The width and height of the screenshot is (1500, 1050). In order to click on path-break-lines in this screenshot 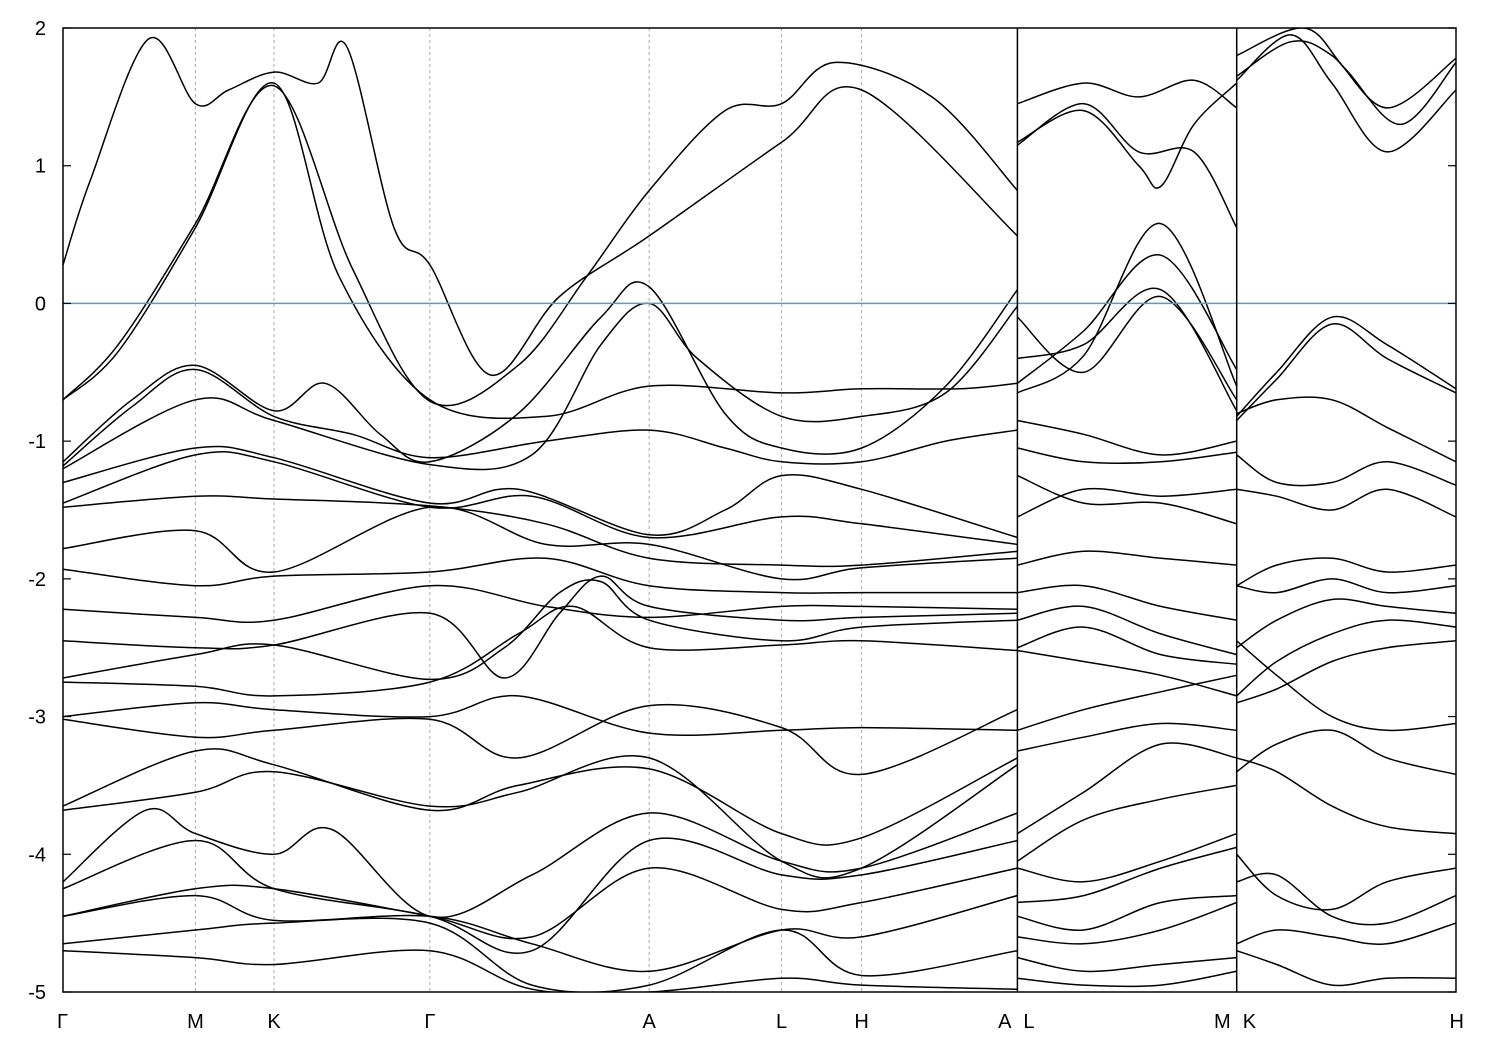, I will do `click(1127, 510)`.